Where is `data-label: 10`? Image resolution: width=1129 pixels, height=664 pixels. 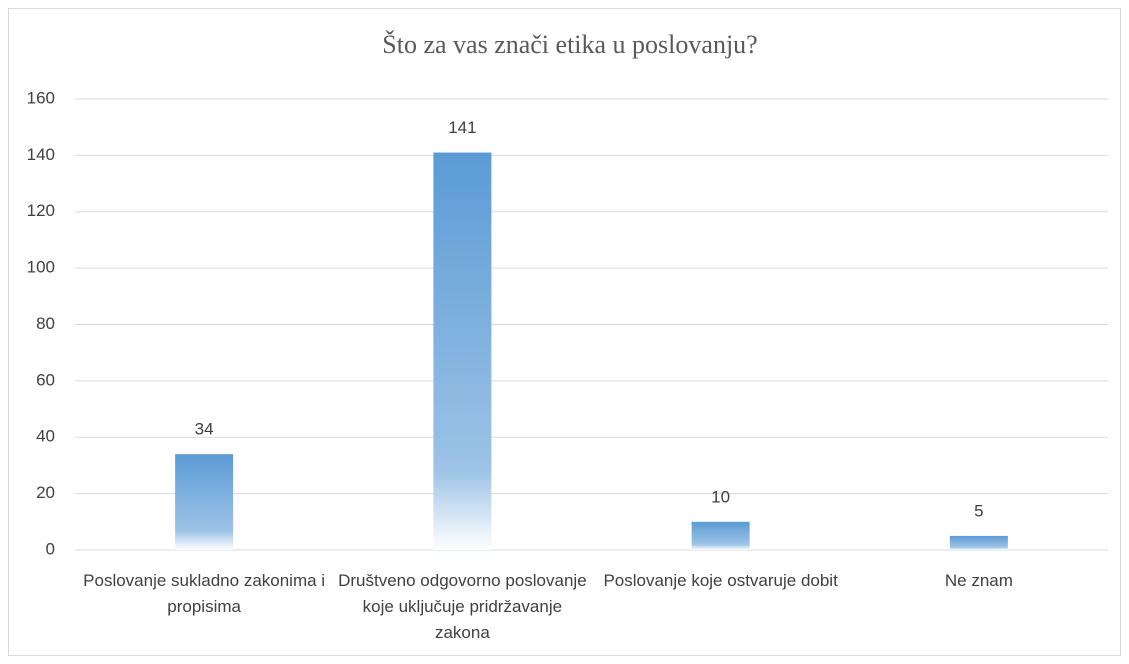
data-label: 10 is located at coordinates (720, 496).